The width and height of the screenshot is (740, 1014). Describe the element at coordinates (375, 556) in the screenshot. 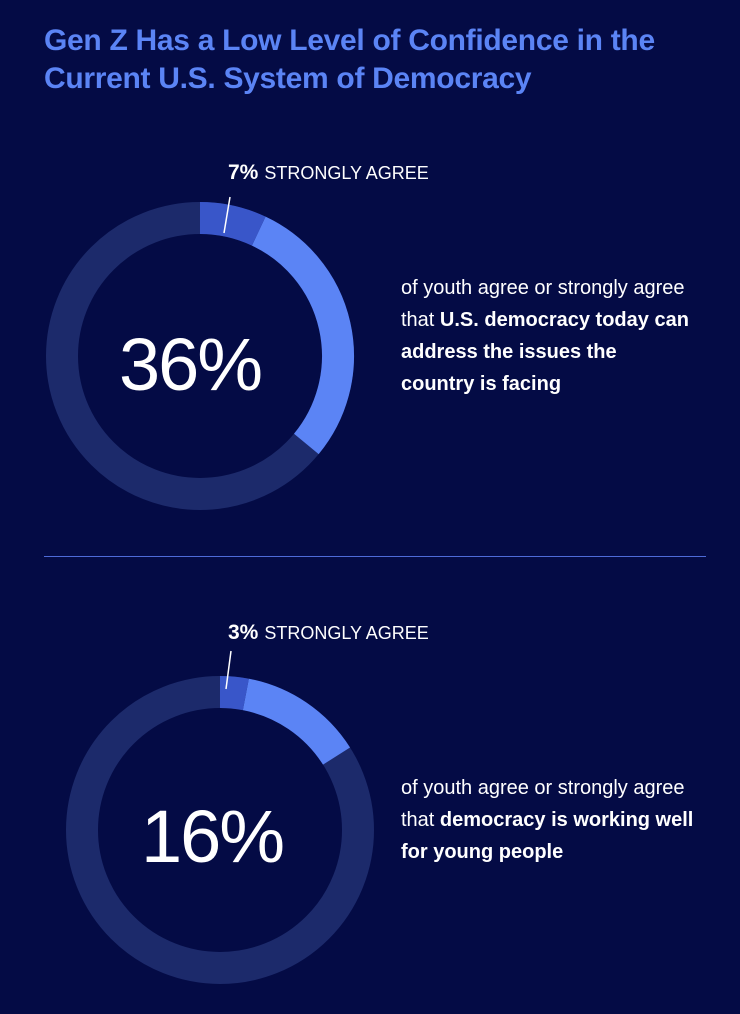

I see `divider` at that location.